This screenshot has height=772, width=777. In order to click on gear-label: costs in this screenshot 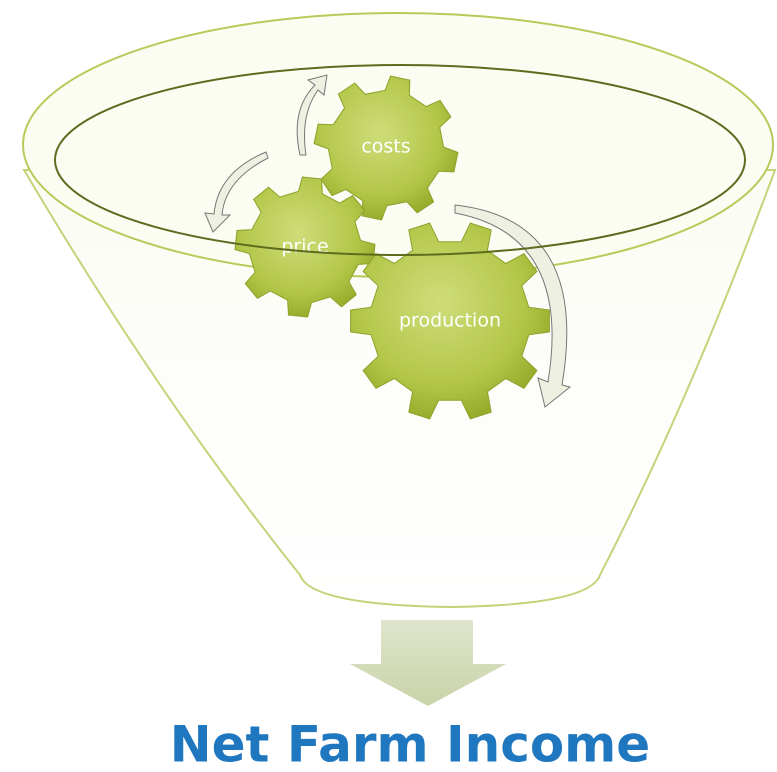, I will do `click(385, 147)`.